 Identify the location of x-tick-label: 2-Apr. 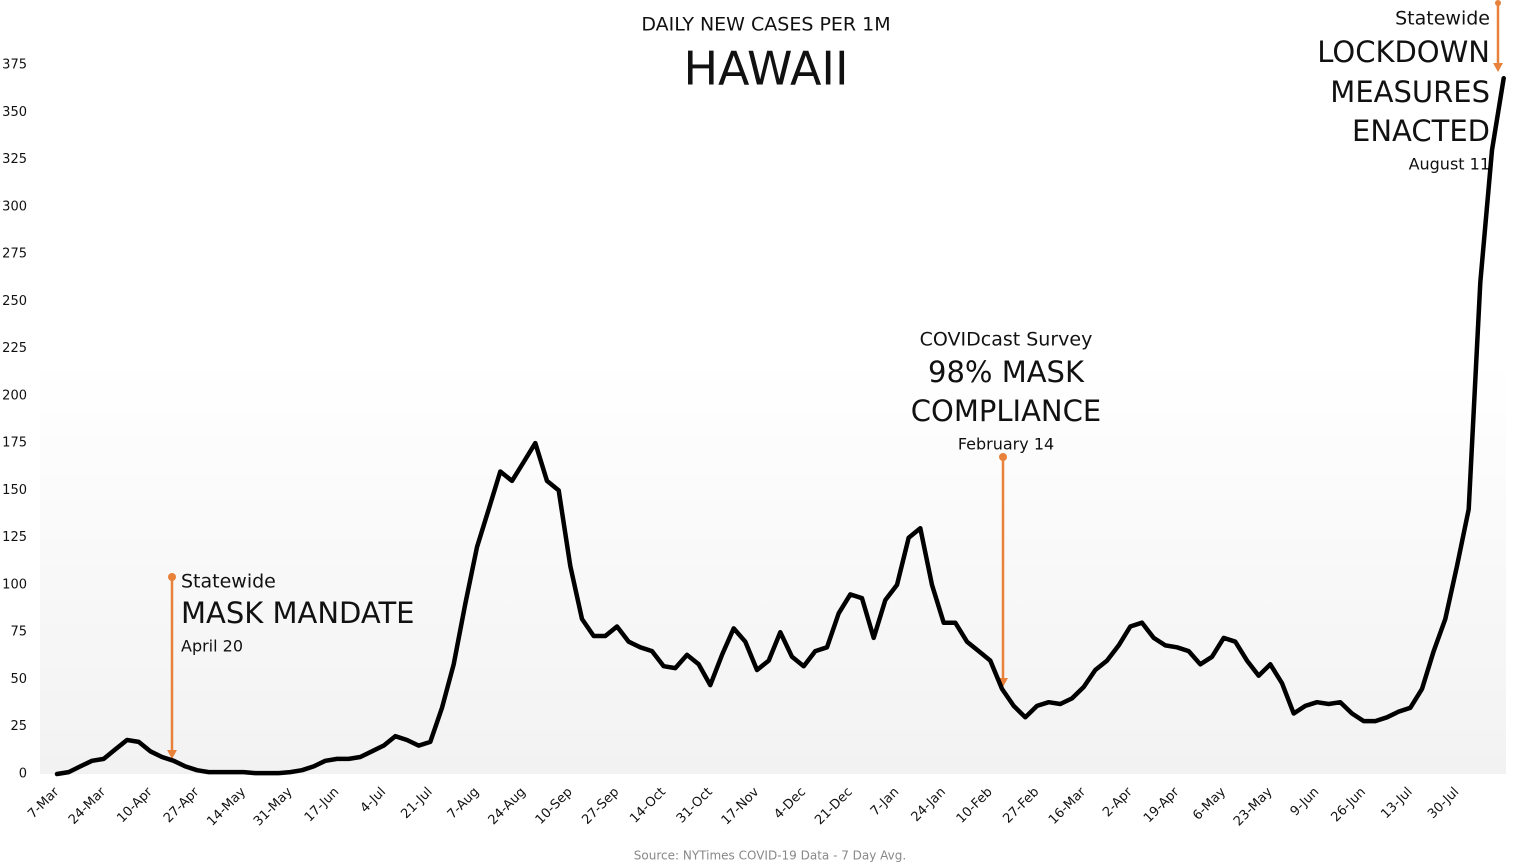
(1118, 802).